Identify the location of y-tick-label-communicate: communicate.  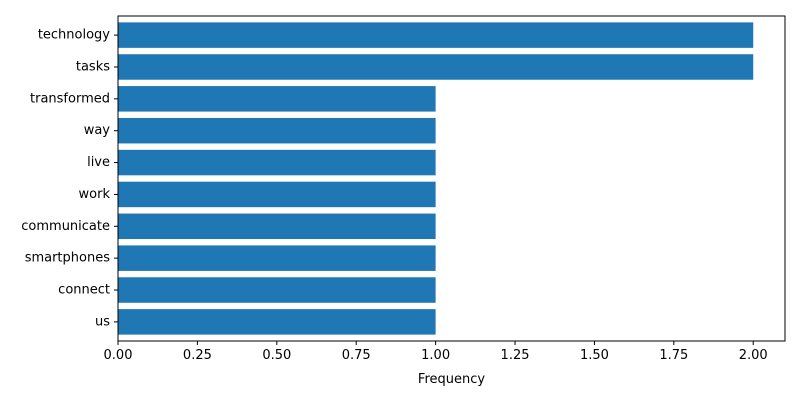
(65, 226).